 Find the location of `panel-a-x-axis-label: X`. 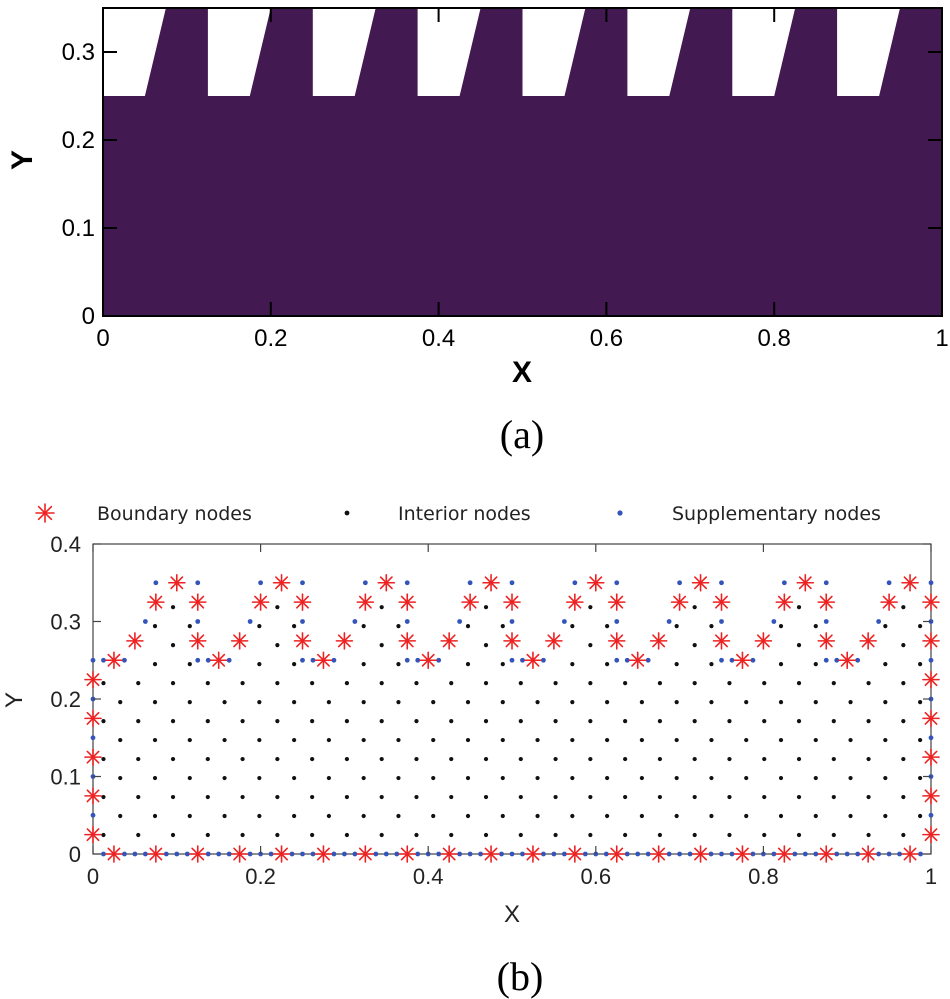

panel-a-x-axis-label: X is located at coordinates (522, 372).